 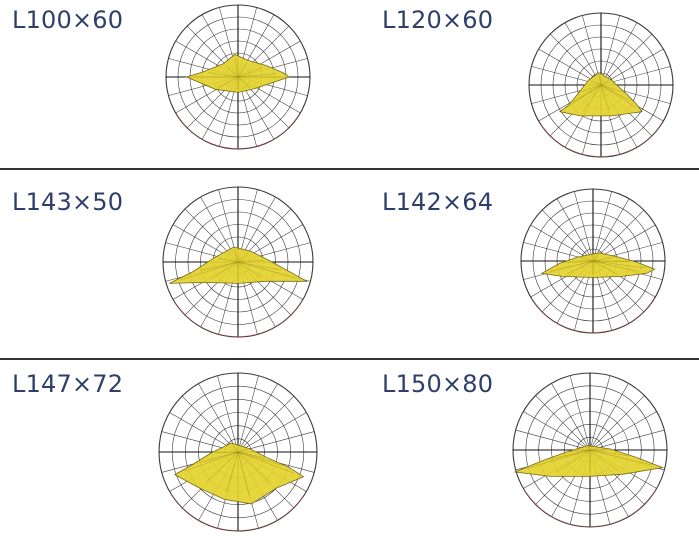 I want to click on panel-title: L120×60, so click(x=438, y=20).